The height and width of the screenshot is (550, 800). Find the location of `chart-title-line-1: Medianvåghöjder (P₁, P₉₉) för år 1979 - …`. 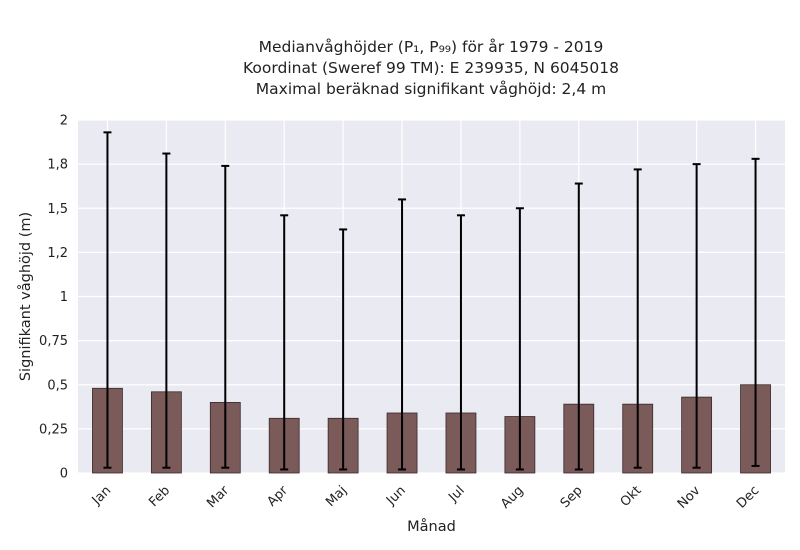

chart-title-line-1: Medianvåghöjder (P₁, P₉₉) för år 1979 - … is located at coordinates (431, 47).